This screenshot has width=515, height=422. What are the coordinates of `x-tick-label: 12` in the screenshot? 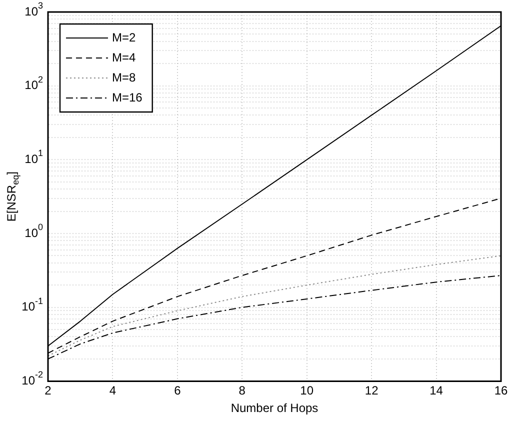 It's located at (371, 391).